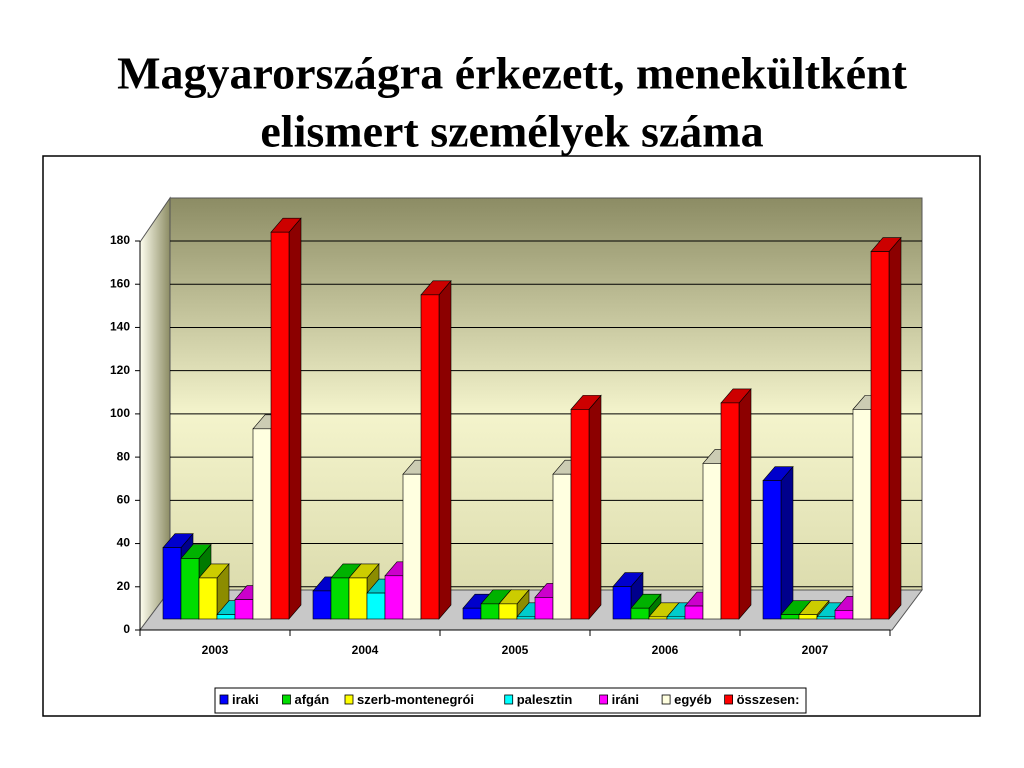  Describe the element at coordinates (768, 699) in the screenshot. I see `legend-label: összesen:` at that location.